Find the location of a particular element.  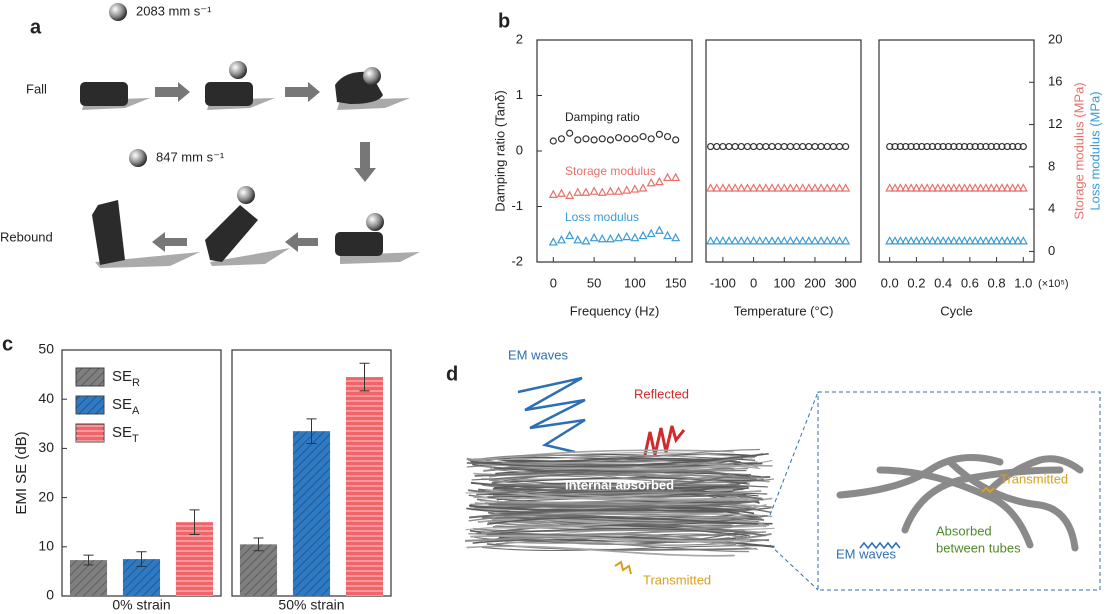

y-tick-label: 30 is located at coordinates (46, 447).